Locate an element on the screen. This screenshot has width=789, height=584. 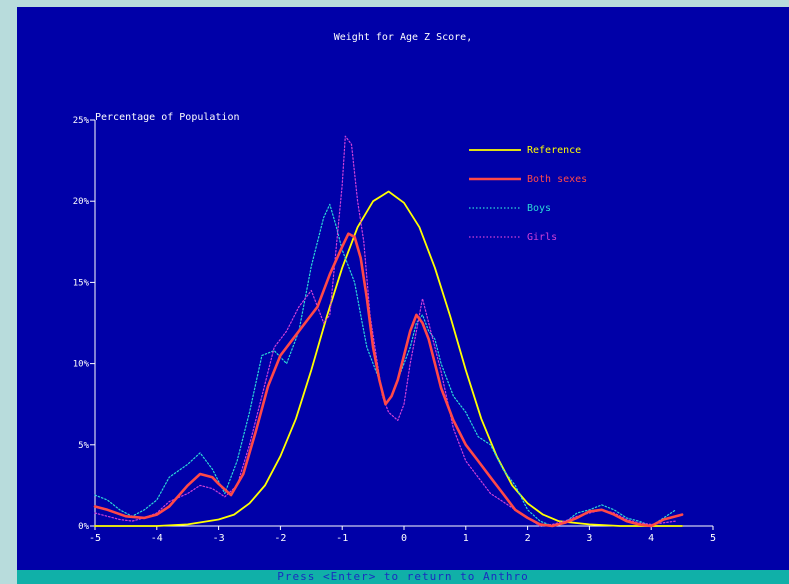
x-tick-label: -2 is located at coordinates (280, 538).